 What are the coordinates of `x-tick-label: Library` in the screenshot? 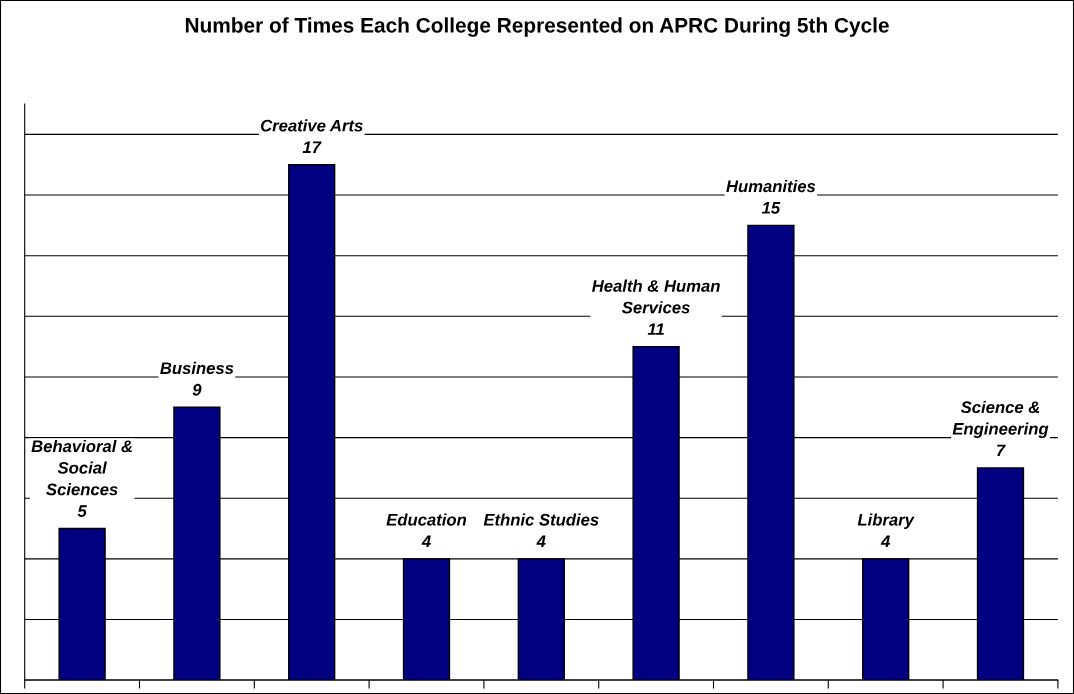 It's located at (886, 521).